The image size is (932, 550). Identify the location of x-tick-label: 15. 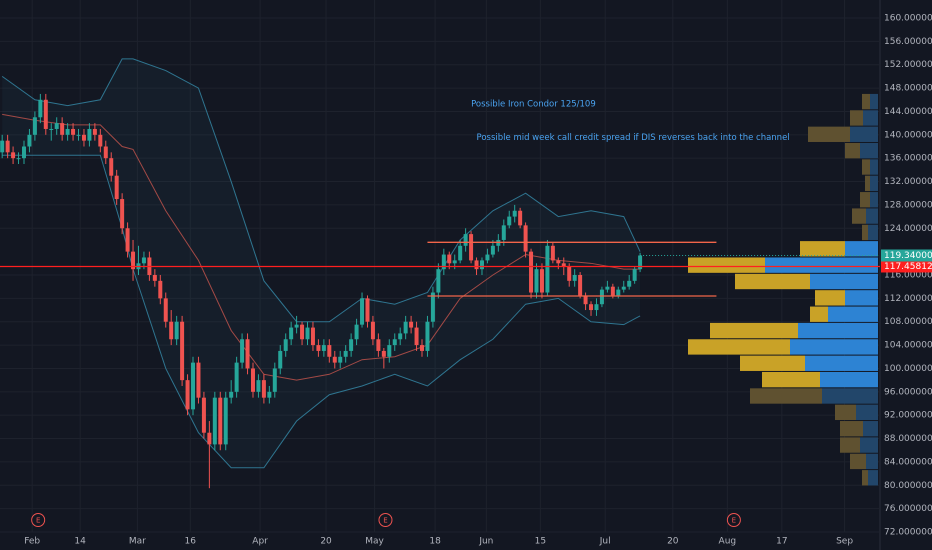
(540, 542).